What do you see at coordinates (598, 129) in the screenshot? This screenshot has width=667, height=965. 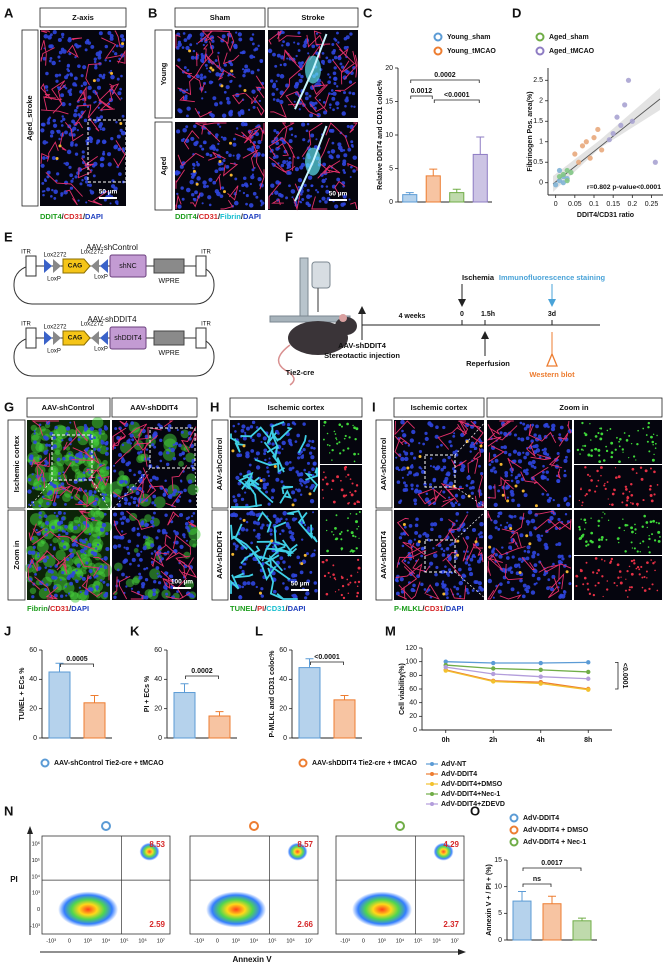 I see `point` at bounding box center [598, 129].